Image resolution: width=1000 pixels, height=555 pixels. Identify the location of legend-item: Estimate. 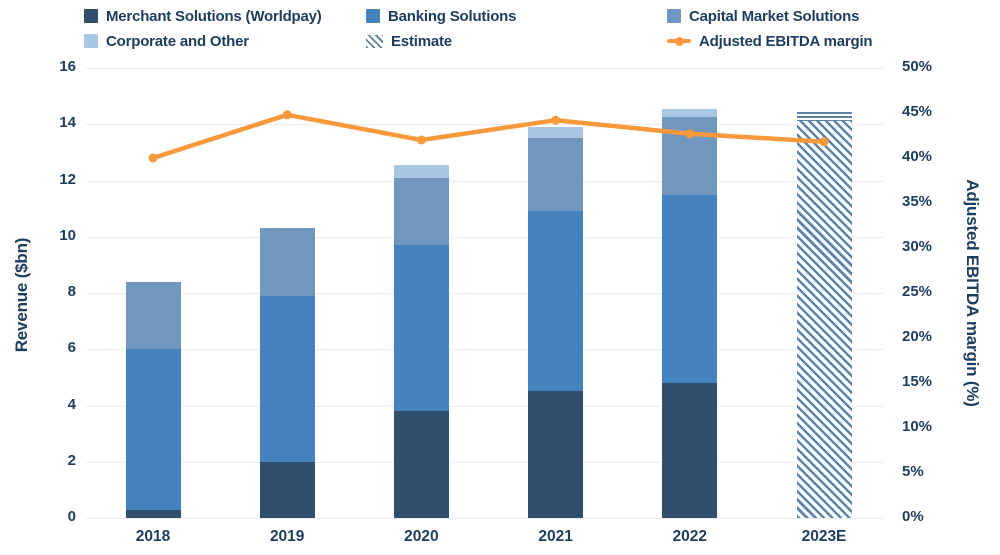
(409, 41).